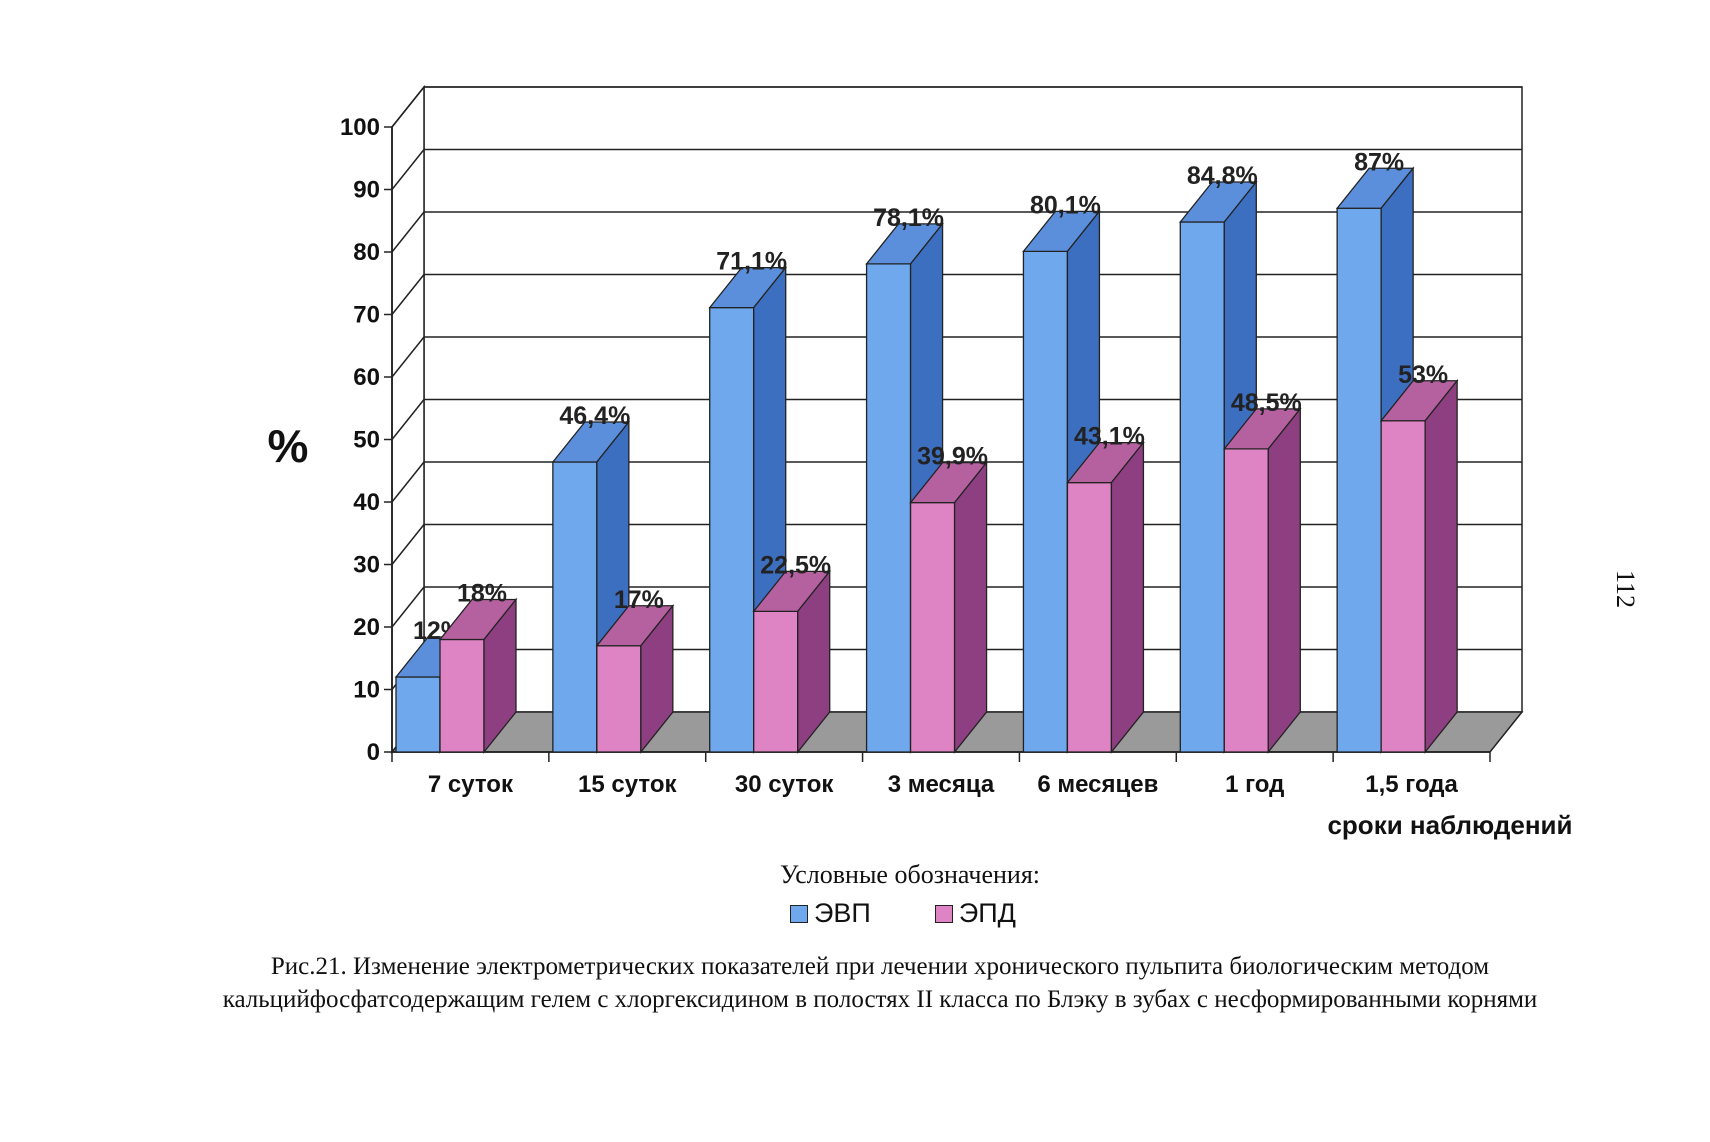 The height and width of the screenshot is (1142, 1710). I want to click on legend-swatch-epd, so click(943, 913).